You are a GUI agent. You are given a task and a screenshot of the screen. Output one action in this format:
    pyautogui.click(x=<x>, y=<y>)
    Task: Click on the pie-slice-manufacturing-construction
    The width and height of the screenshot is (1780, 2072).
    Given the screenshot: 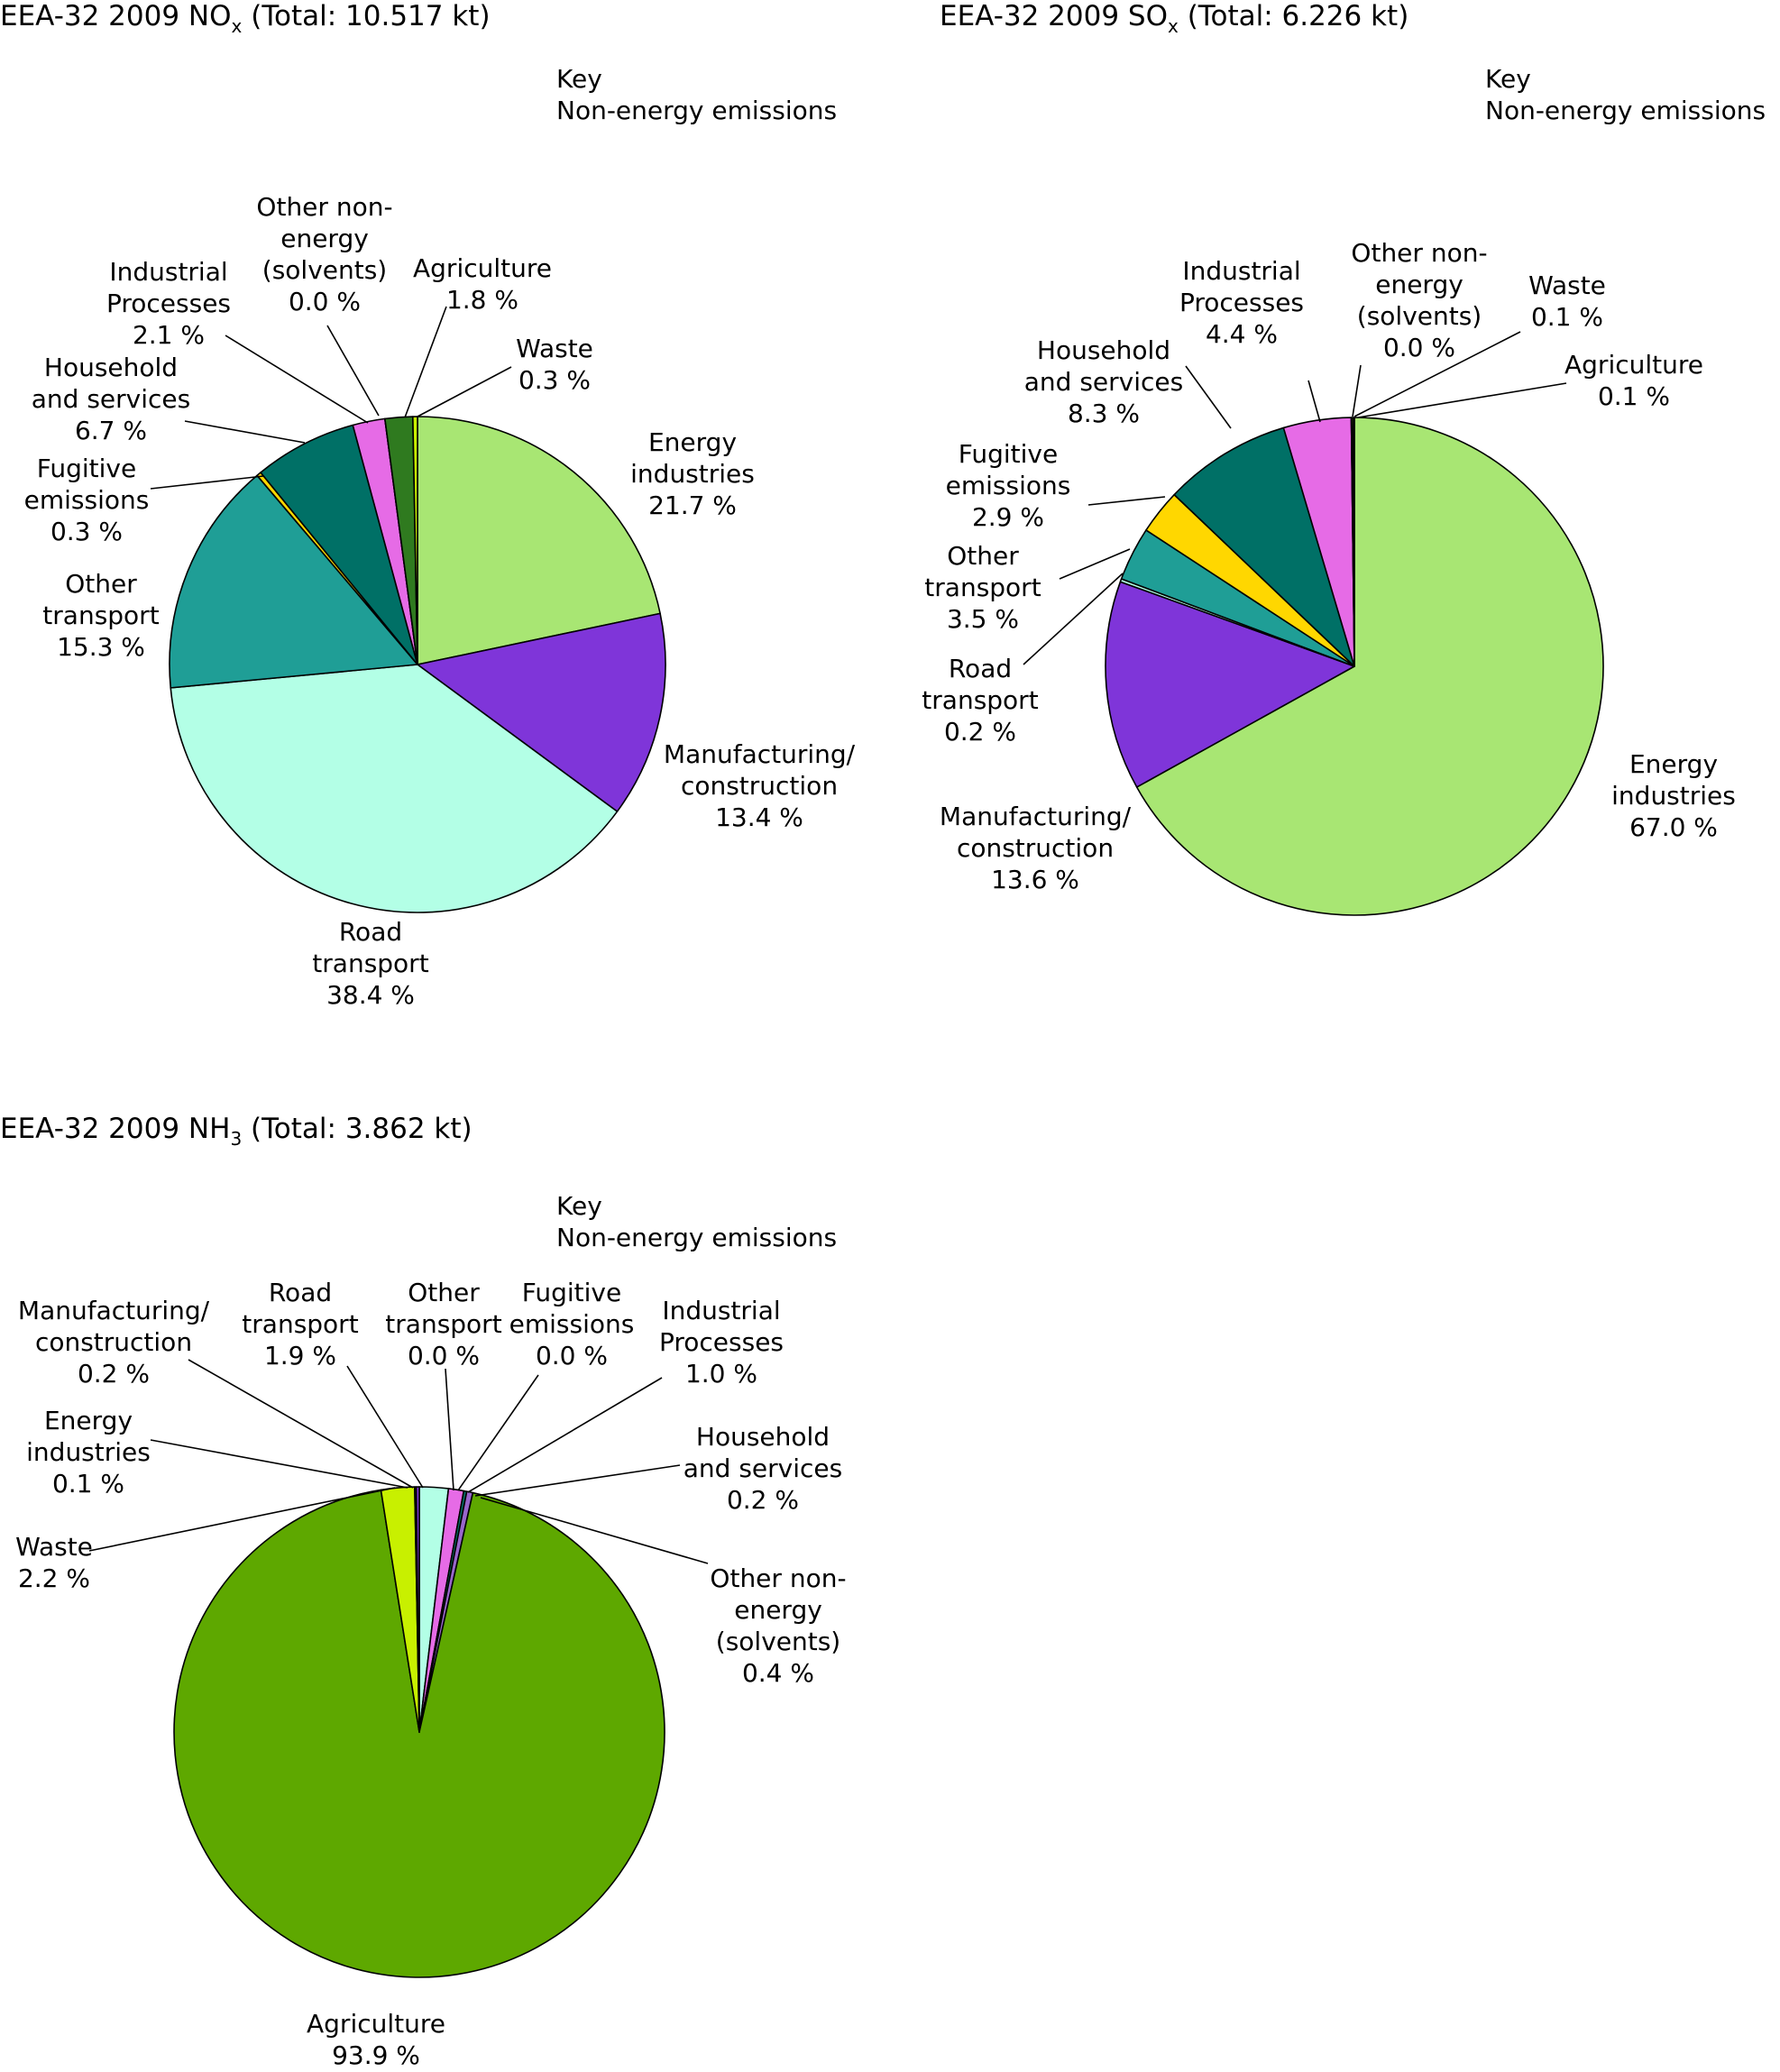 What is the action you would take?
    pyautogui.click(x=542, y=712)
    